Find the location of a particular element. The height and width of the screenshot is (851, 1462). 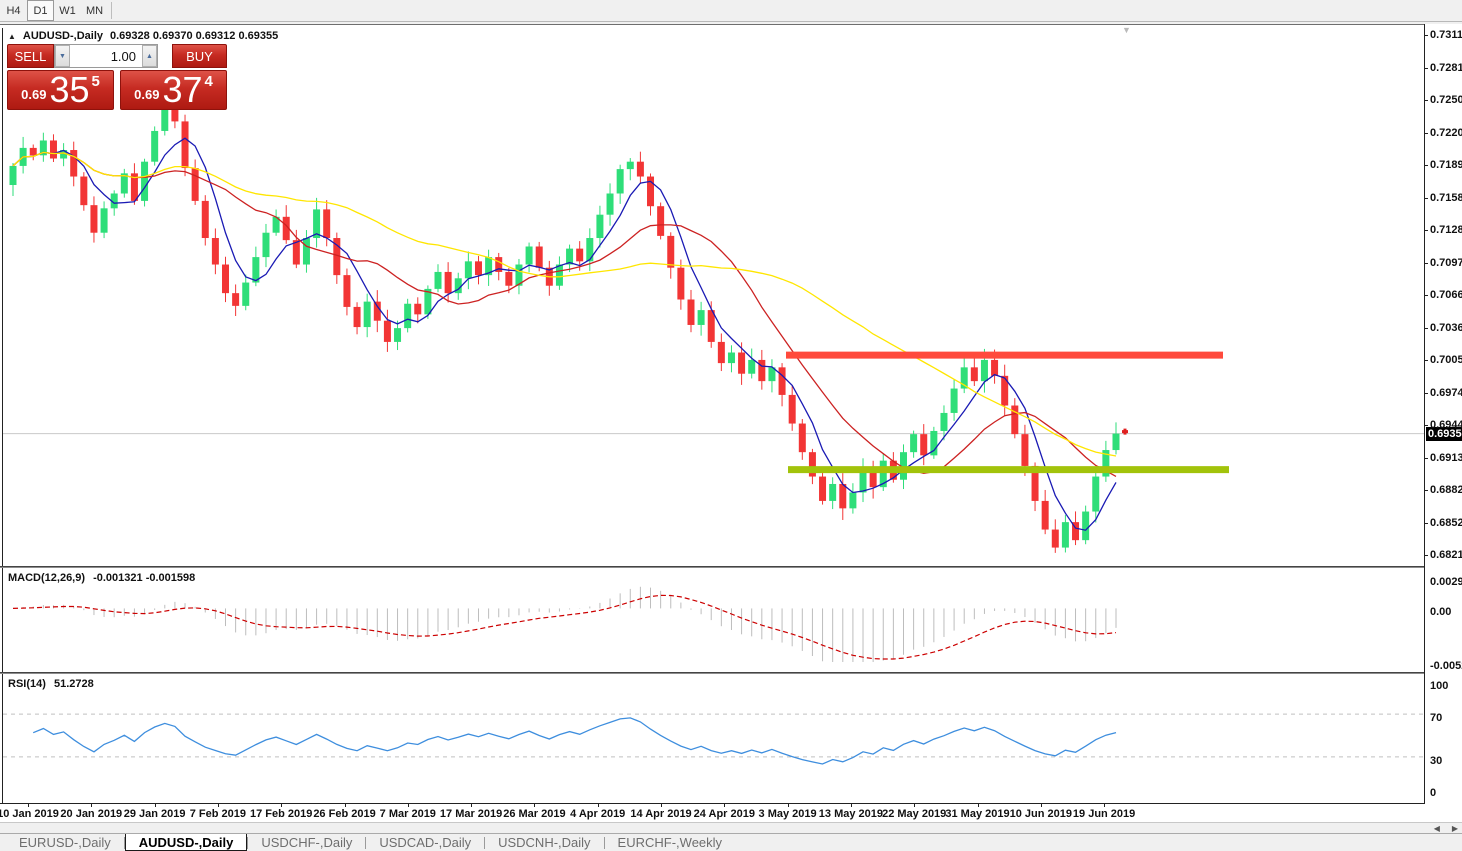

time-axis-label: 10 Jun 2019 is located at coordinates (1040, 814).